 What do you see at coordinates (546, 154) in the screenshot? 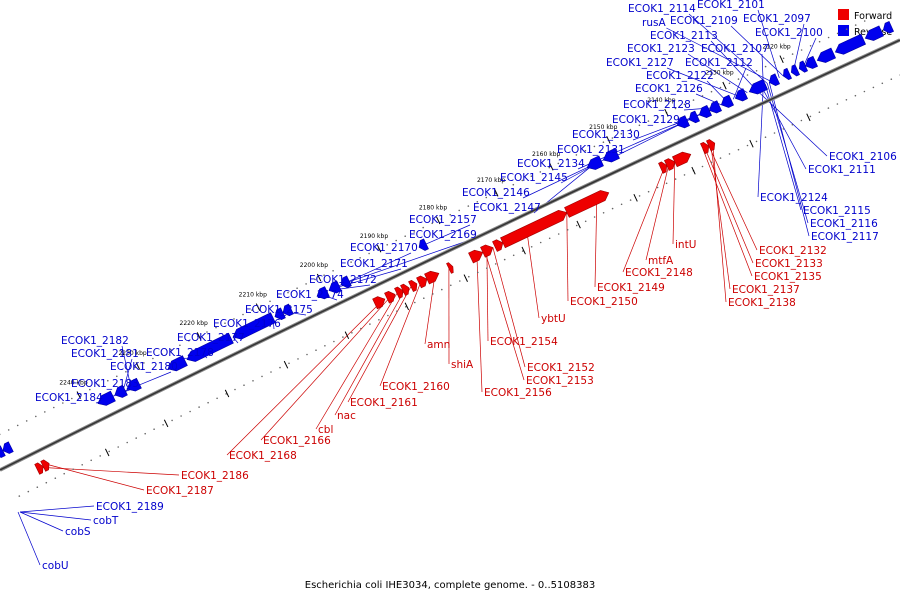
I see `ruler-tick-label: 2160 kbp` at bounding box center [546, 154].